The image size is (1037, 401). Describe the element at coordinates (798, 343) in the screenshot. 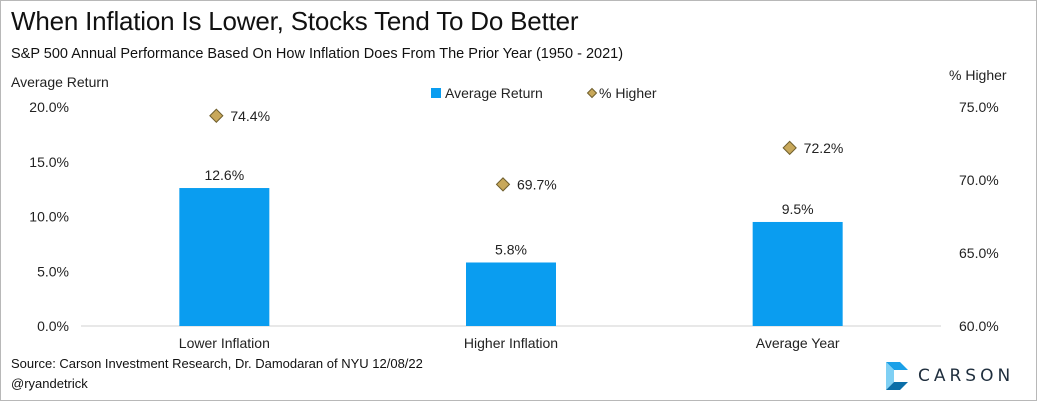

I see `category-label: Average Year` at that location.